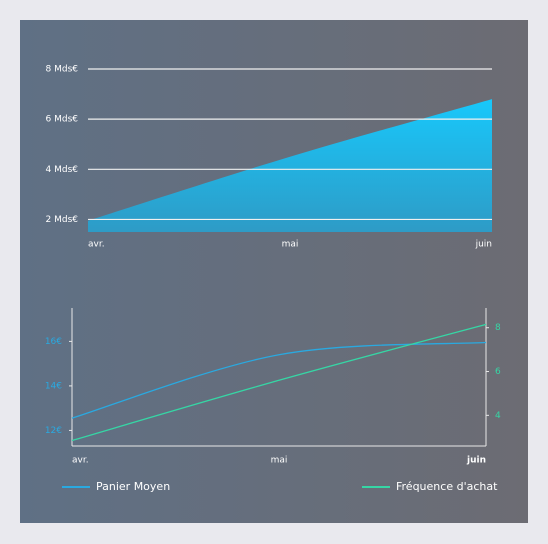 This screenshot has height=544, width=548. What do you see at coordinates (498, 416) in the screenshot?
I see `y2-tick-label: 4` at bounding box center [498, 416].